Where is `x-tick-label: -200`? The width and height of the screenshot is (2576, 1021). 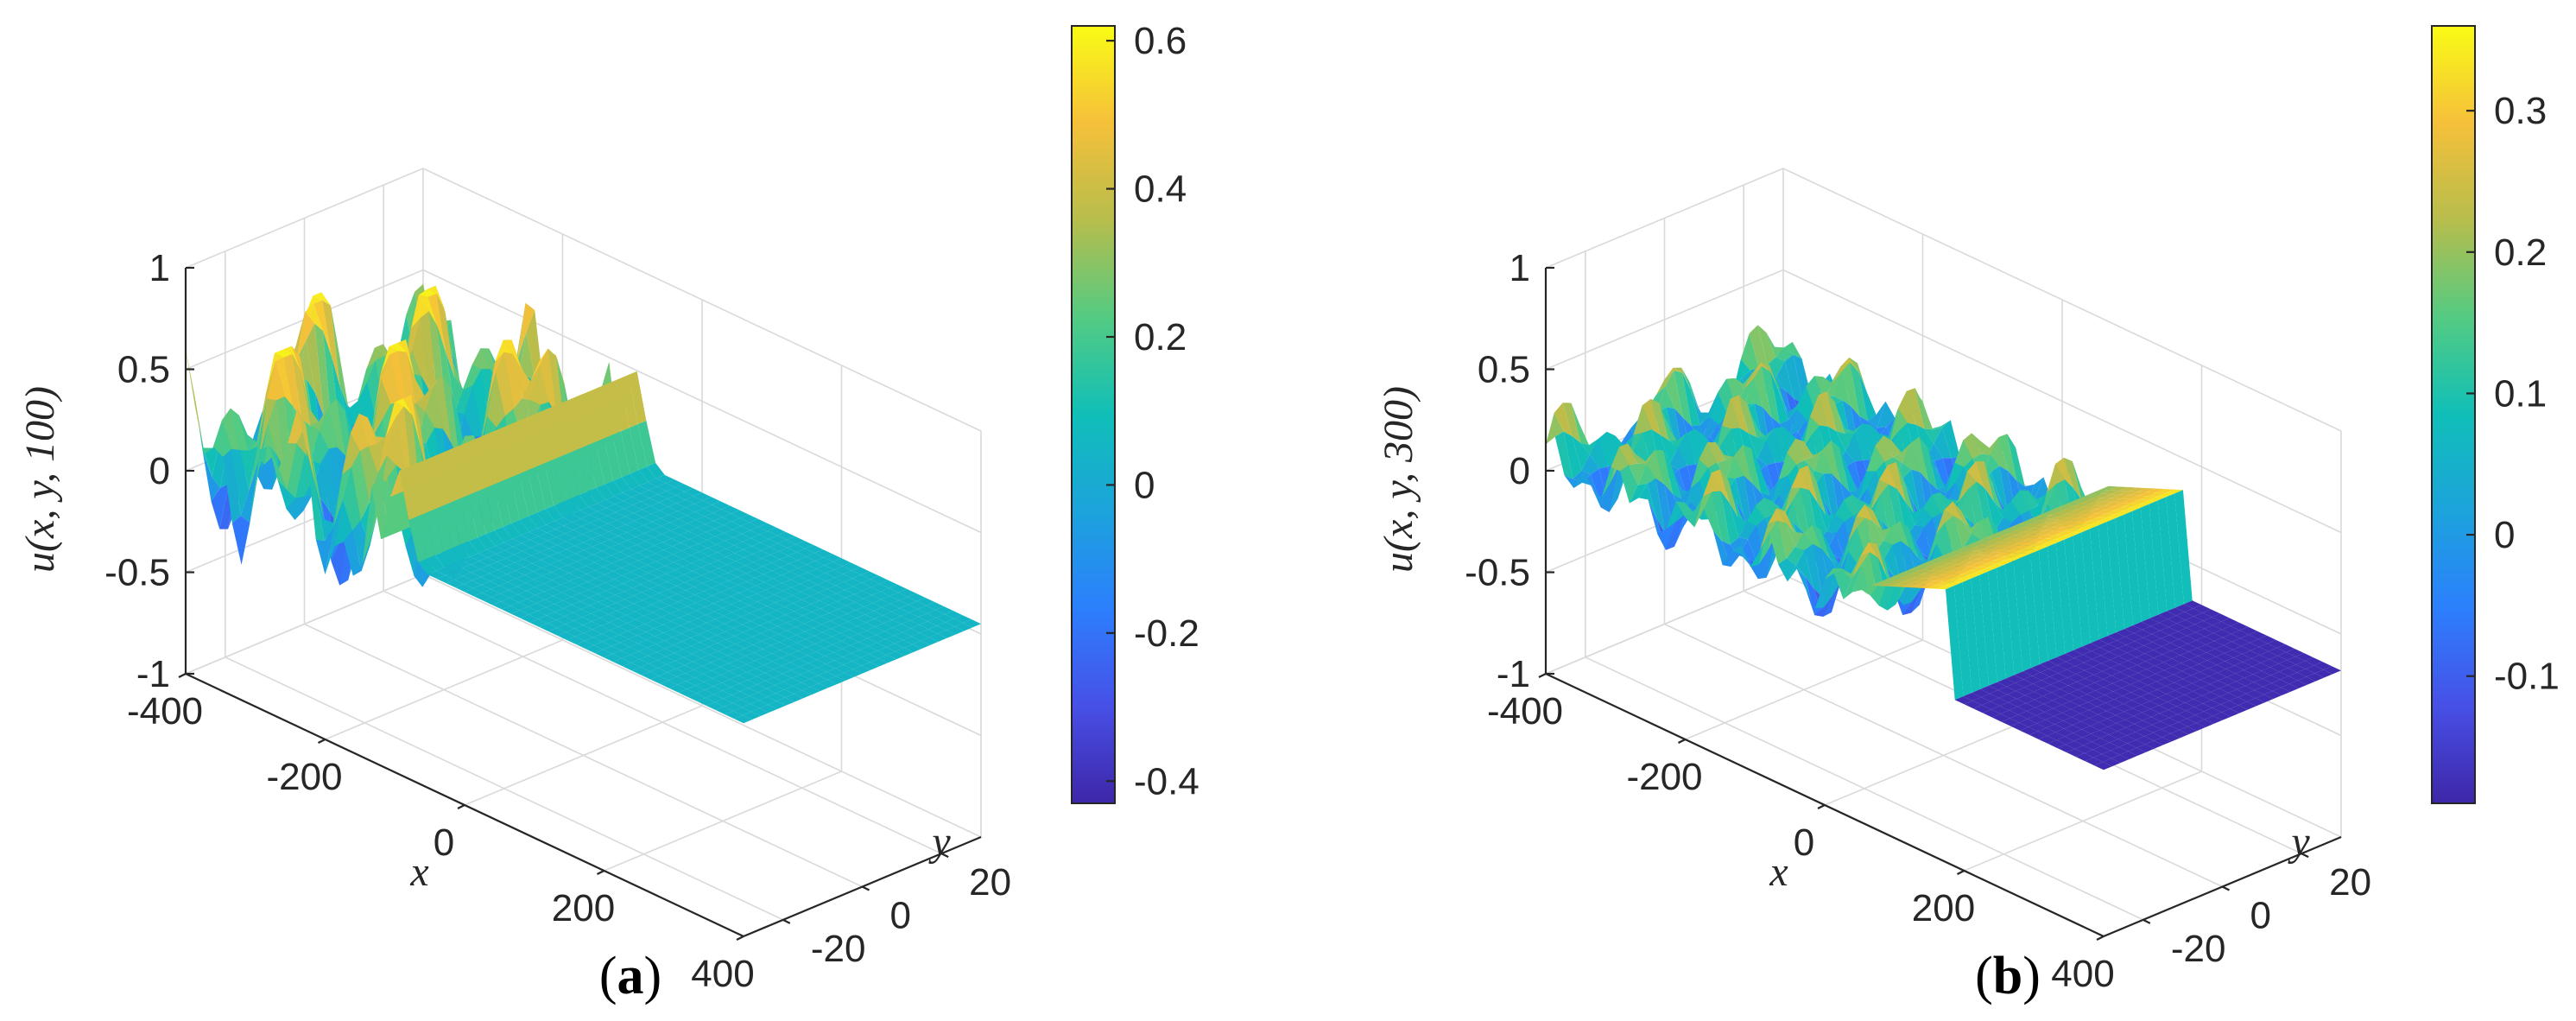 x-tick-label: -200 is located at coordinates (1664, 777).